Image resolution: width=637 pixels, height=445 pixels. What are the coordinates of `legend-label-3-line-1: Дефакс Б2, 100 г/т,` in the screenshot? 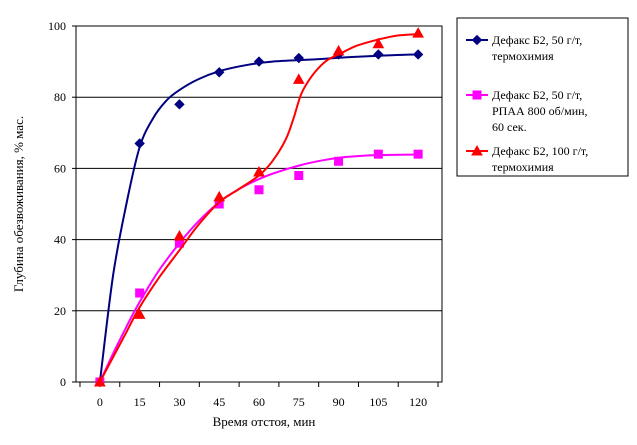 It's located at (540, 151).